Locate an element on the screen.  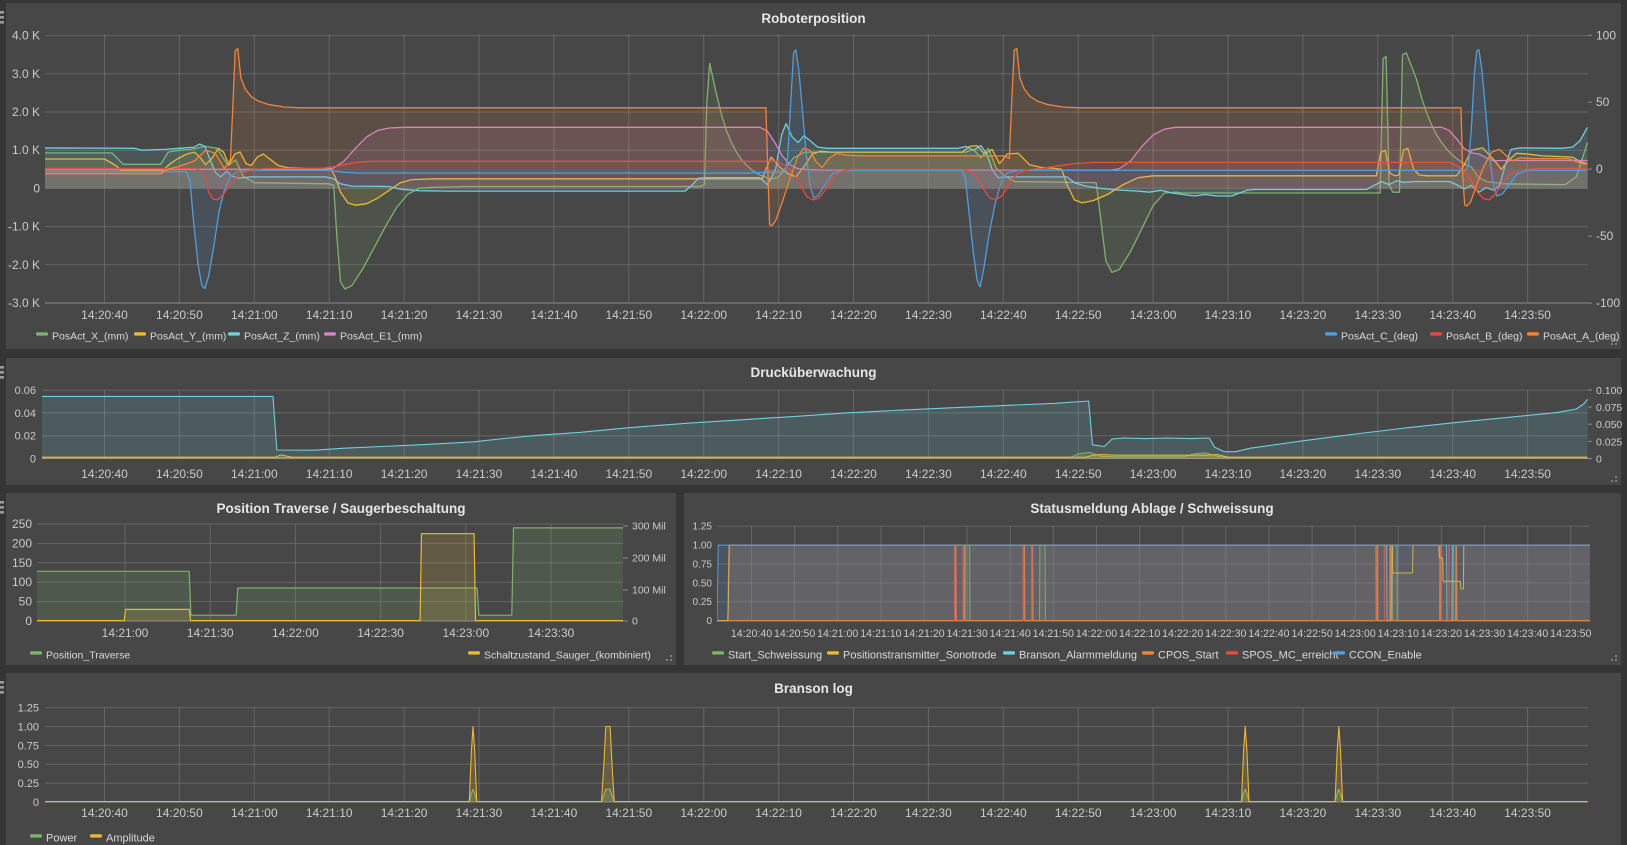
svg-text: PosAct_Y_(mm) is located at coordinates (188, 337).